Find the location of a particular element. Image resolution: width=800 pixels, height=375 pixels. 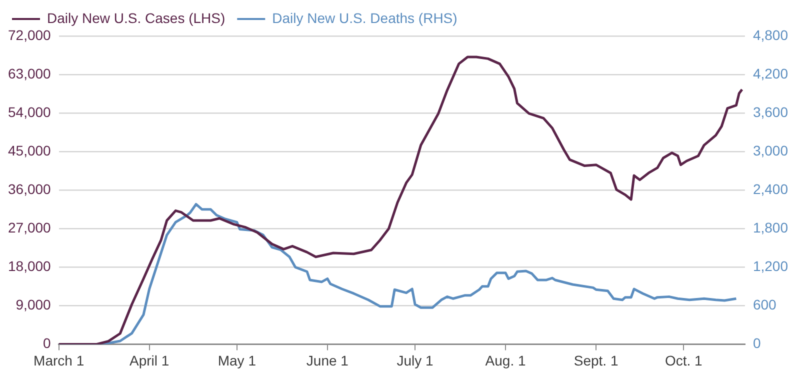

y-tick-label: 54,000 is located at coordinates (30, 112).